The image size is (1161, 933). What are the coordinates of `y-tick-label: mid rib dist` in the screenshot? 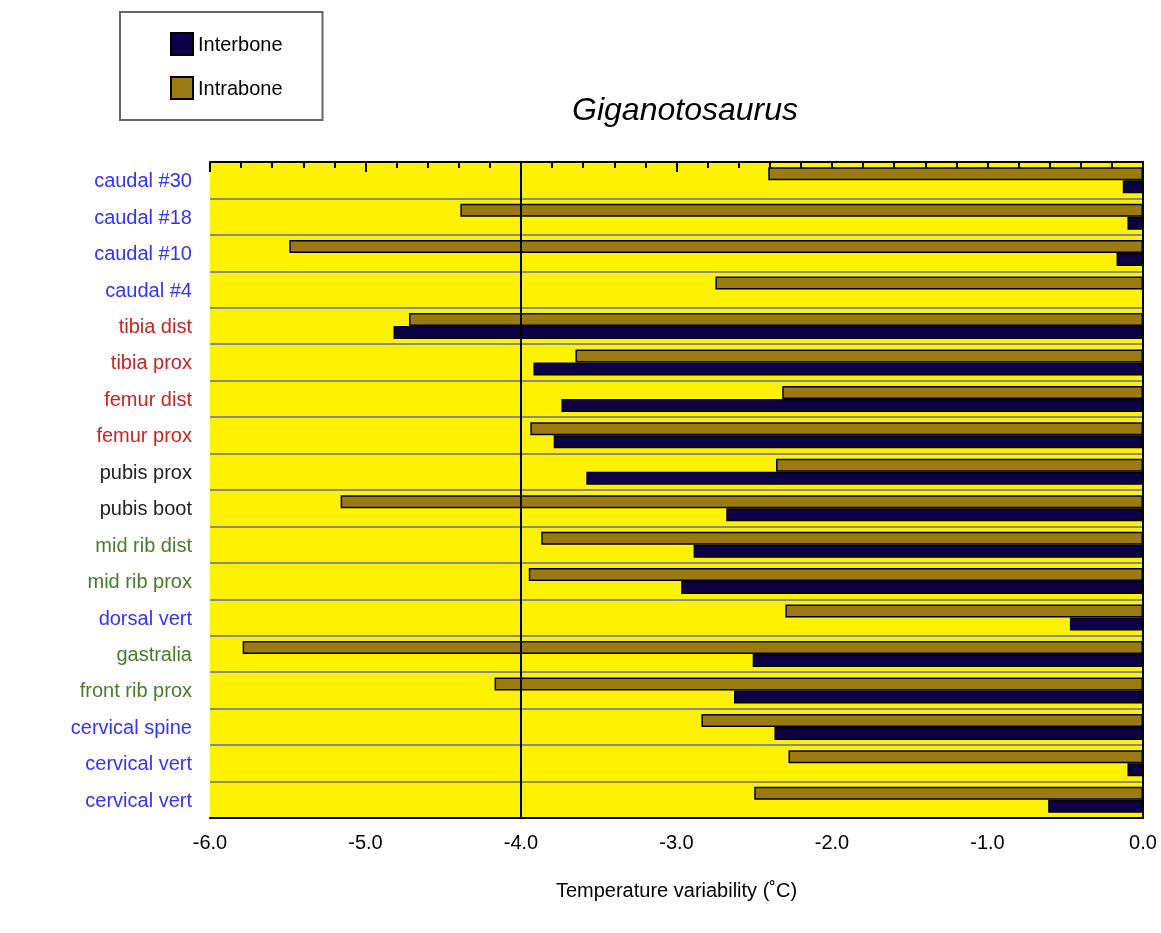 It's located at (144, 544).